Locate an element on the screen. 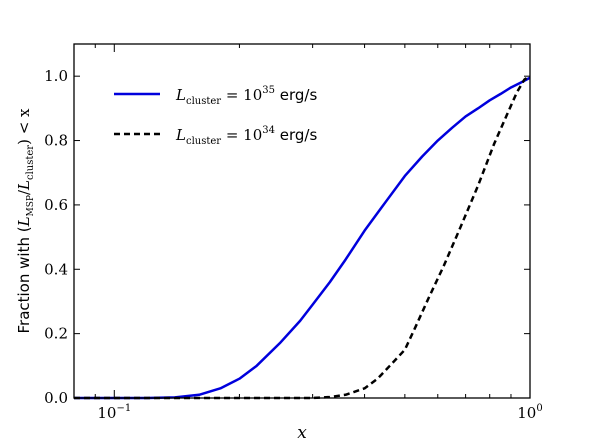  y-tick-label: 1.0 is located at coordinates (56, 76).